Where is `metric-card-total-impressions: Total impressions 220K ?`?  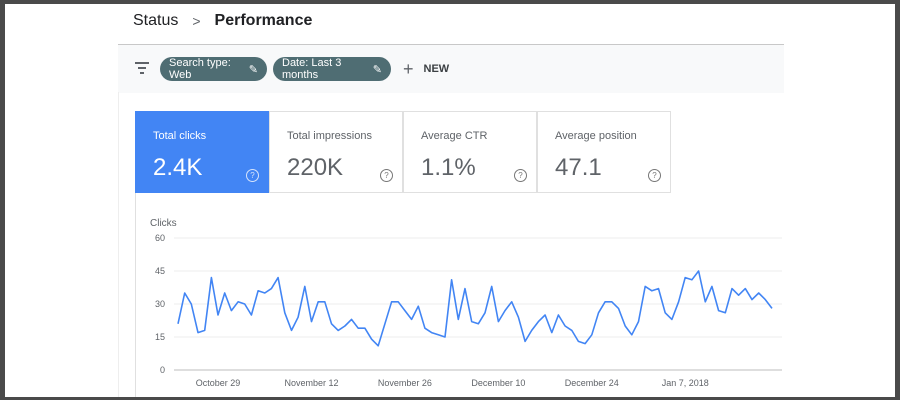
metric-card-total-impressions: Total impressions 220K ? is located at coordinates (336, 152).